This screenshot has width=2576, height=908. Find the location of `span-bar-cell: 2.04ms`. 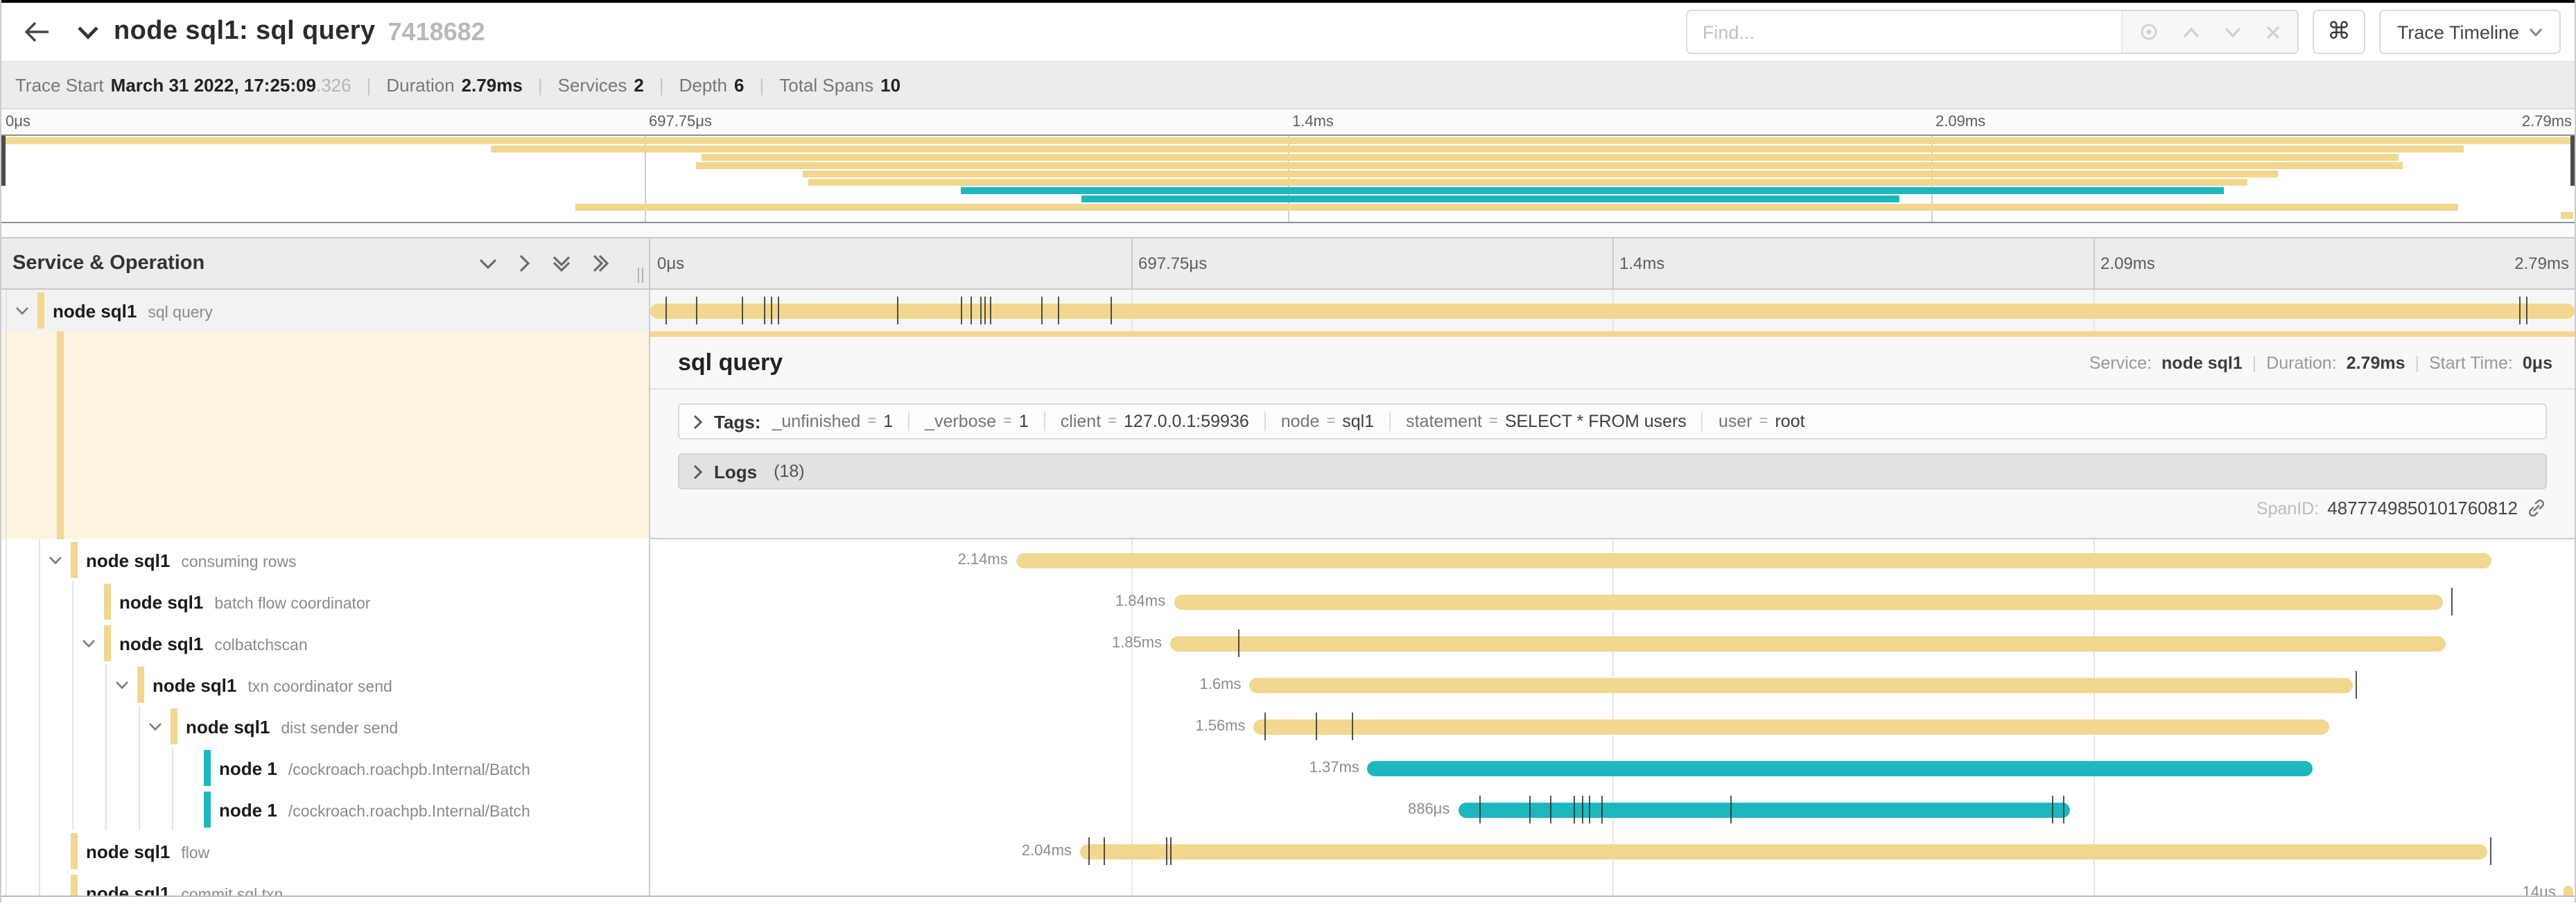

span-bar-cell: 2.04ms is located at coordinates (1612, 851).